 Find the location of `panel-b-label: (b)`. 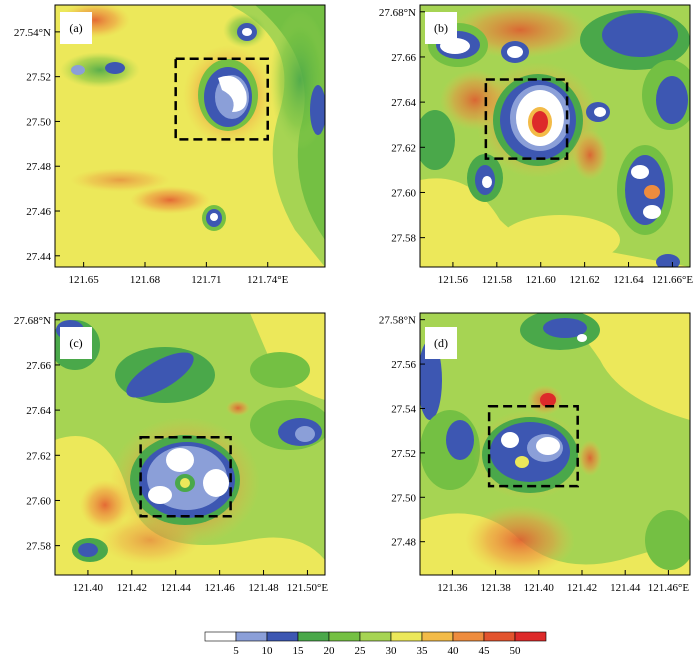

panel-b-label: (b) is located at coordinates (441, 28).